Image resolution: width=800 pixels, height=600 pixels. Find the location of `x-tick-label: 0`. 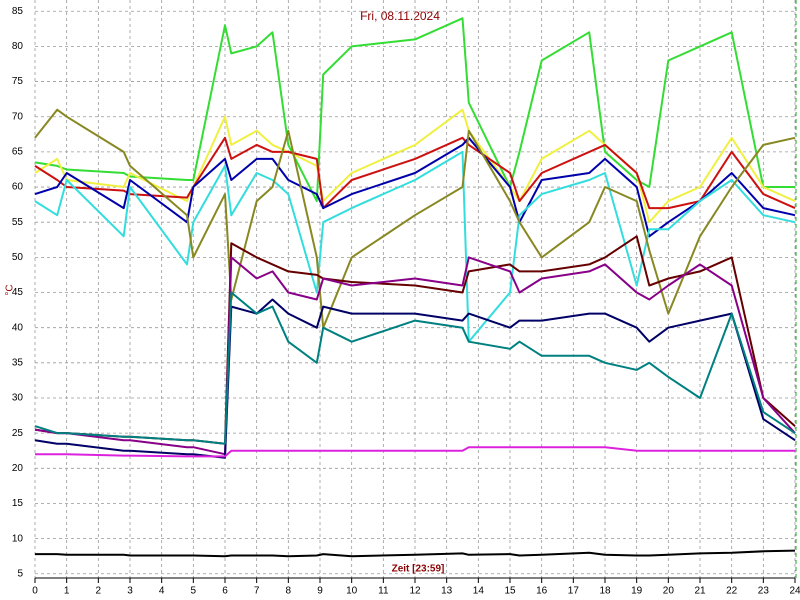

x-tick-label: 0 is located at coordinates (35, 591).